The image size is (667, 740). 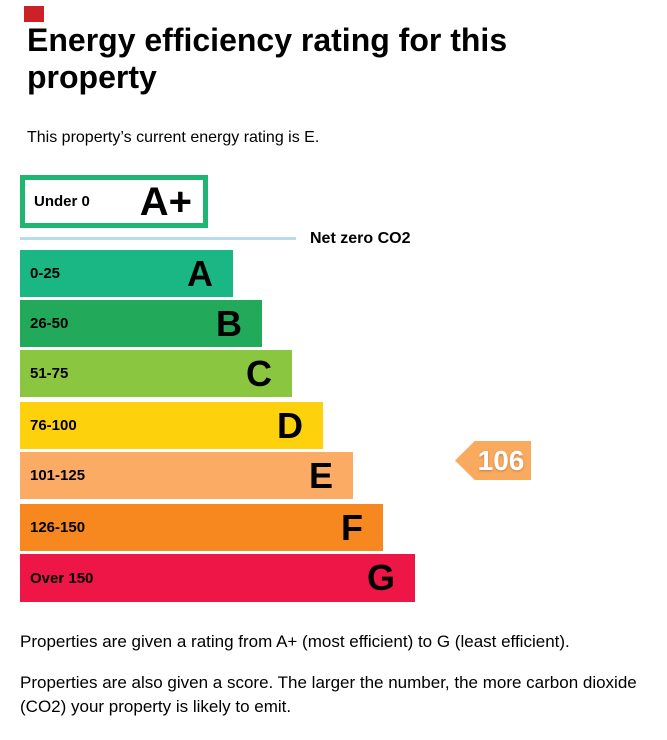 What do you see at coordinates (186, 475) in the screenshot?
I see `band-e: 101-125 E` at bounding box center [186, 475].